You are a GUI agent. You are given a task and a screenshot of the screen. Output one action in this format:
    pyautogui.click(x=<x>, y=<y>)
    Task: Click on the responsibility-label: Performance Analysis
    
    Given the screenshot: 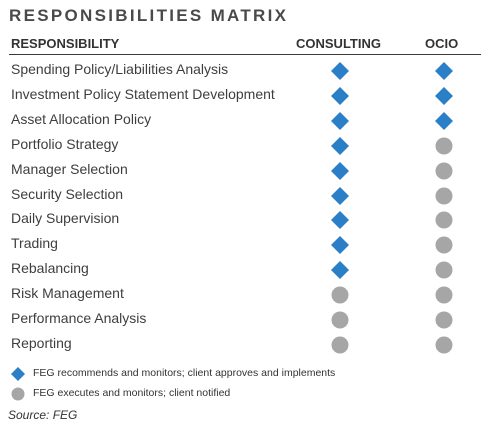 What is the action you would take?
    pyautogui.click(x=79, y=318)
    